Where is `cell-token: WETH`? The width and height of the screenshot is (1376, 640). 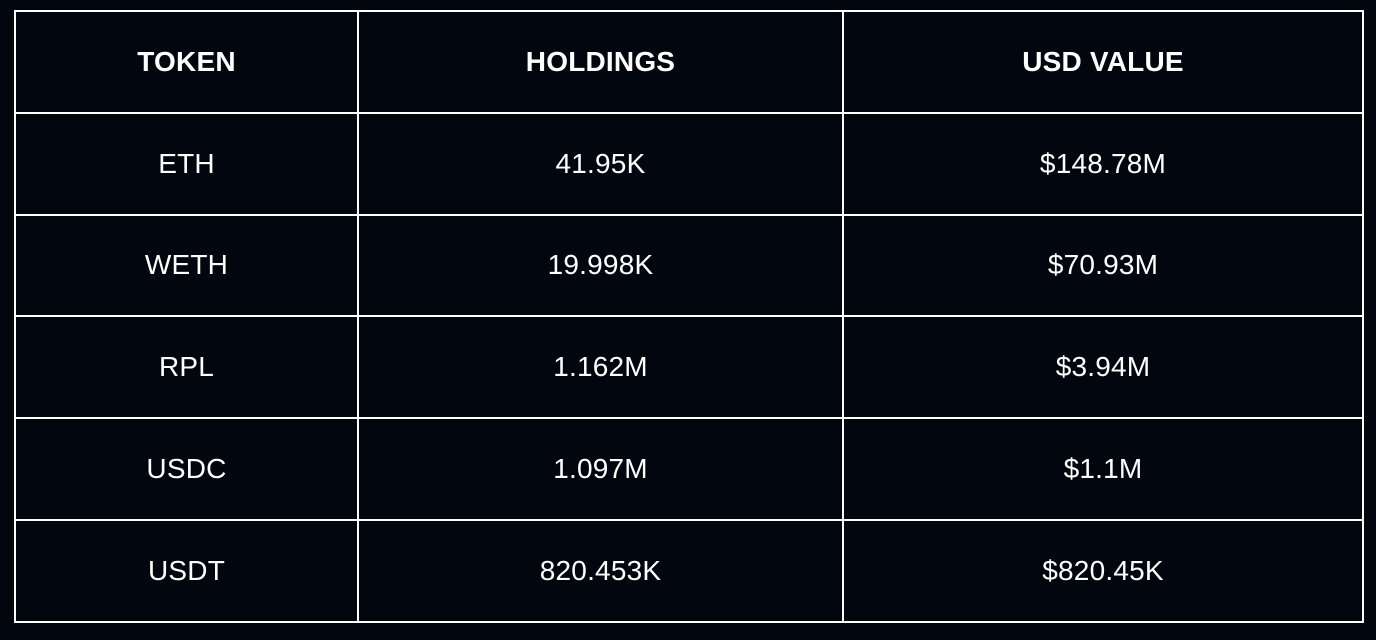 cell-token: WETH is located at coordinates (186, 265).